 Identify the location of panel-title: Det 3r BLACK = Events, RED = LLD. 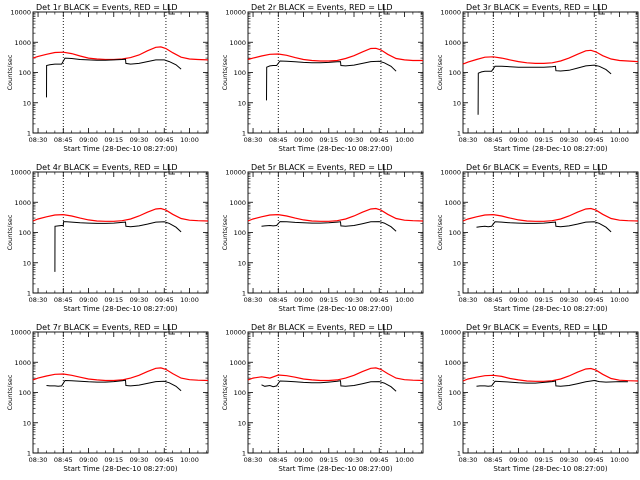
(537, 7).